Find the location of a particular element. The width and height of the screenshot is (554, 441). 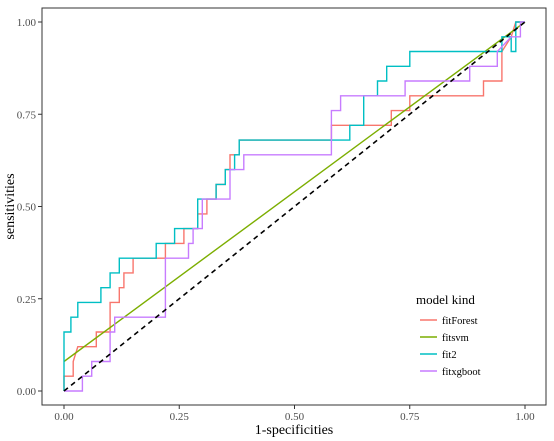

y-tick-label: 0.50 is located at coordinates (27, 208).